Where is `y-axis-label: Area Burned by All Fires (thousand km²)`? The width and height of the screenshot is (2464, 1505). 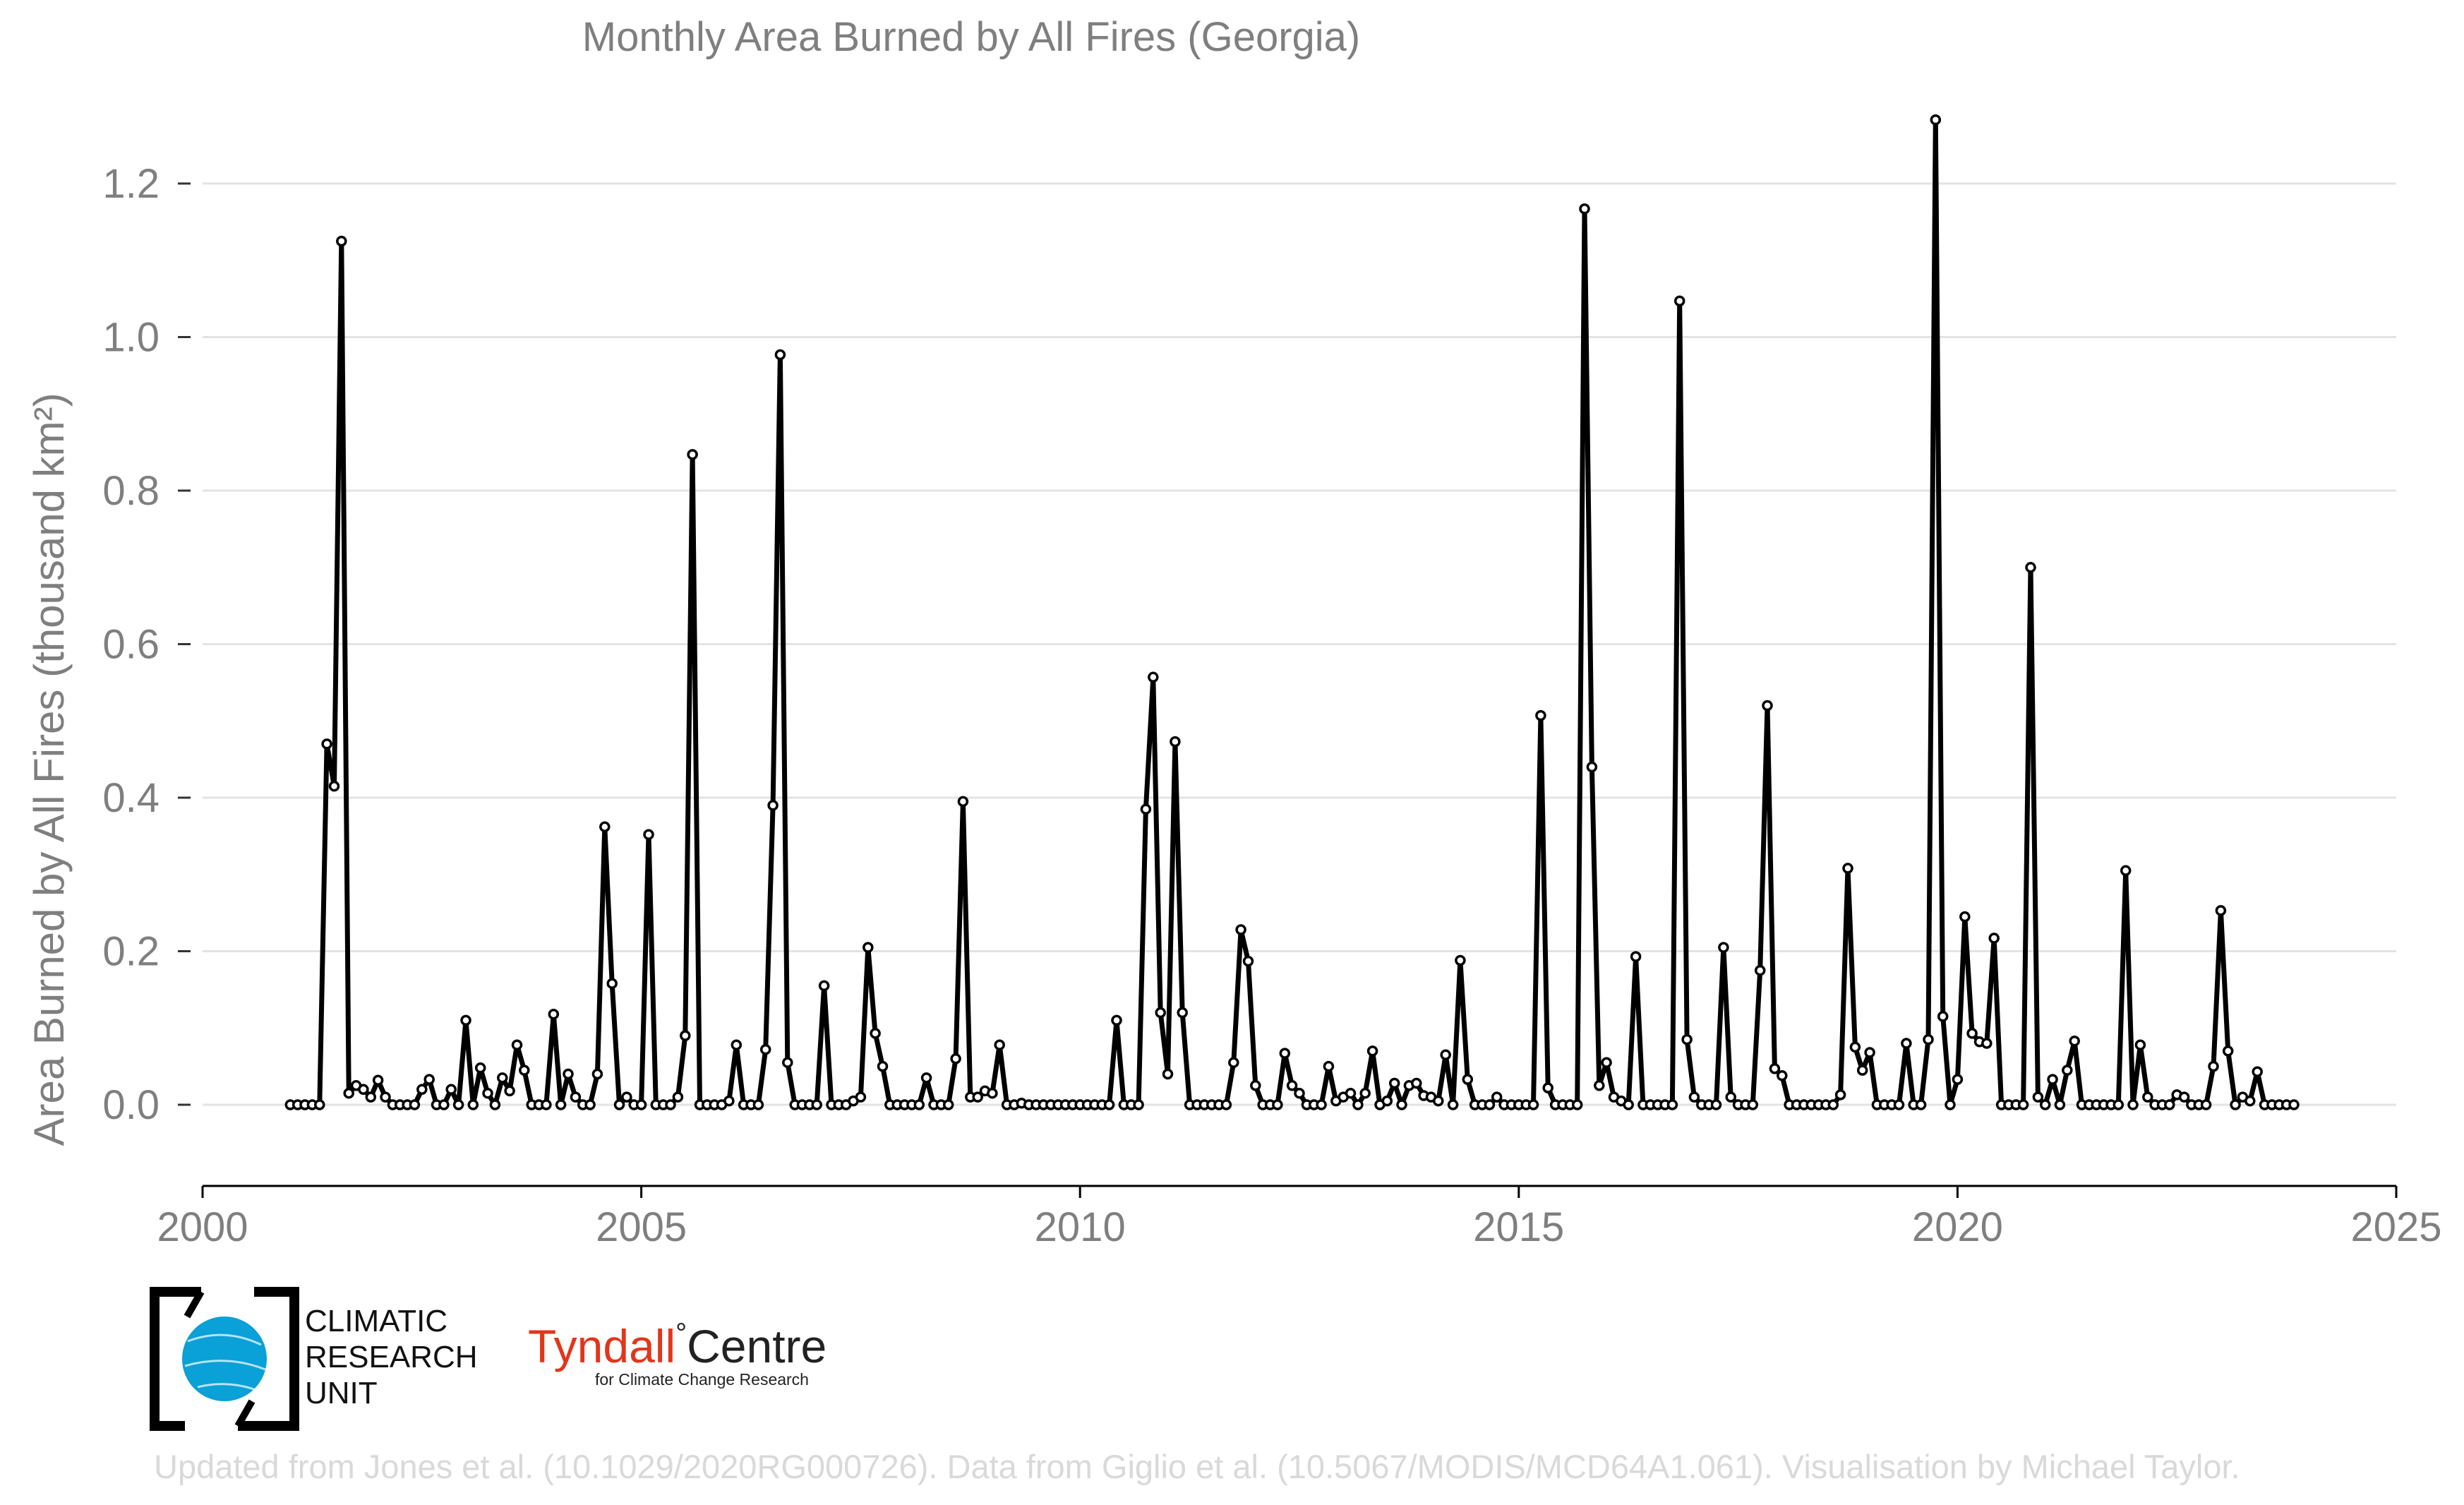 y-axis-label: Area Burned by All Fires (thousand km²) is located at coordinates (49, 769).